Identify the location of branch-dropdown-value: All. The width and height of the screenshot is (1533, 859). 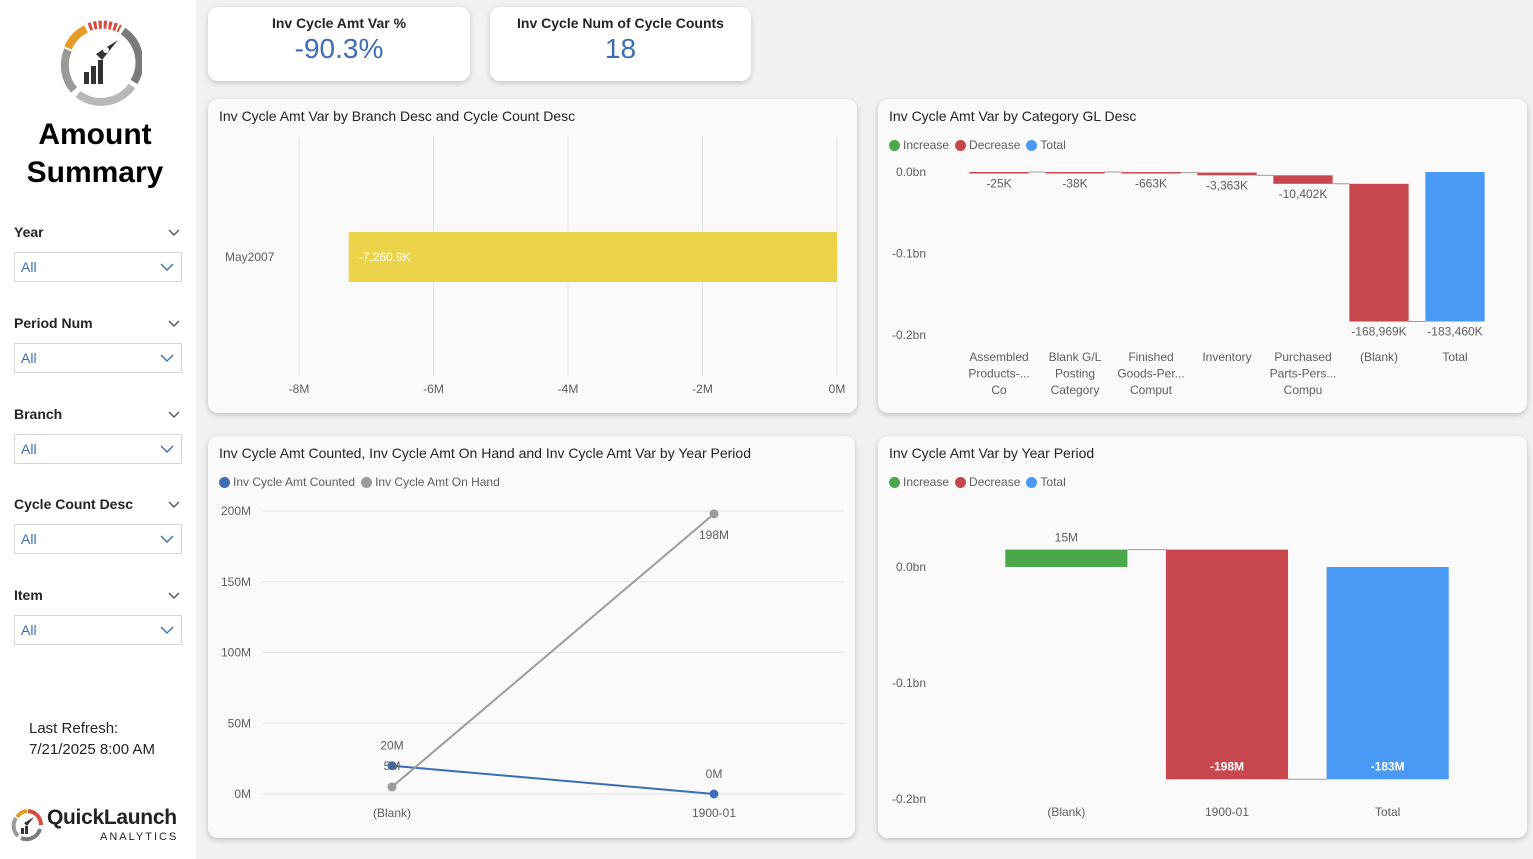
(29, 449).